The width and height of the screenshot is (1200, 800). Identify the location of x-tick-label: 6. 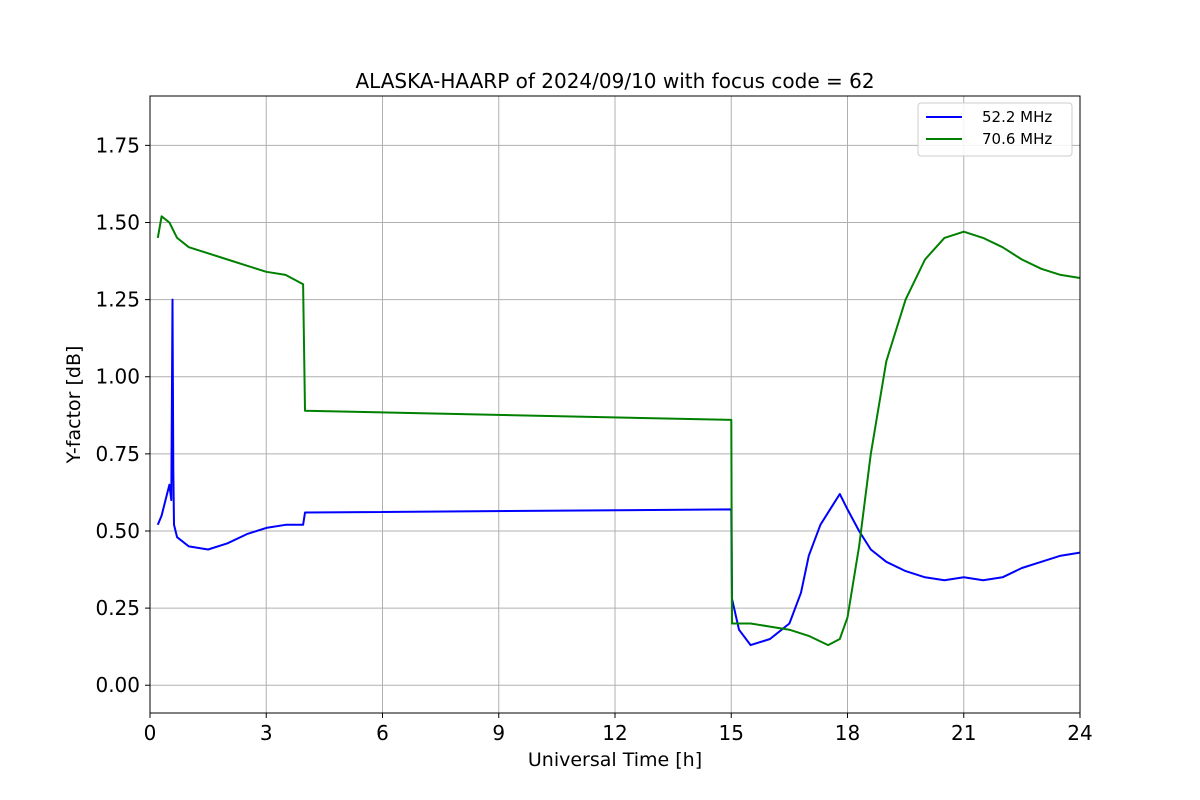
(382, 733).